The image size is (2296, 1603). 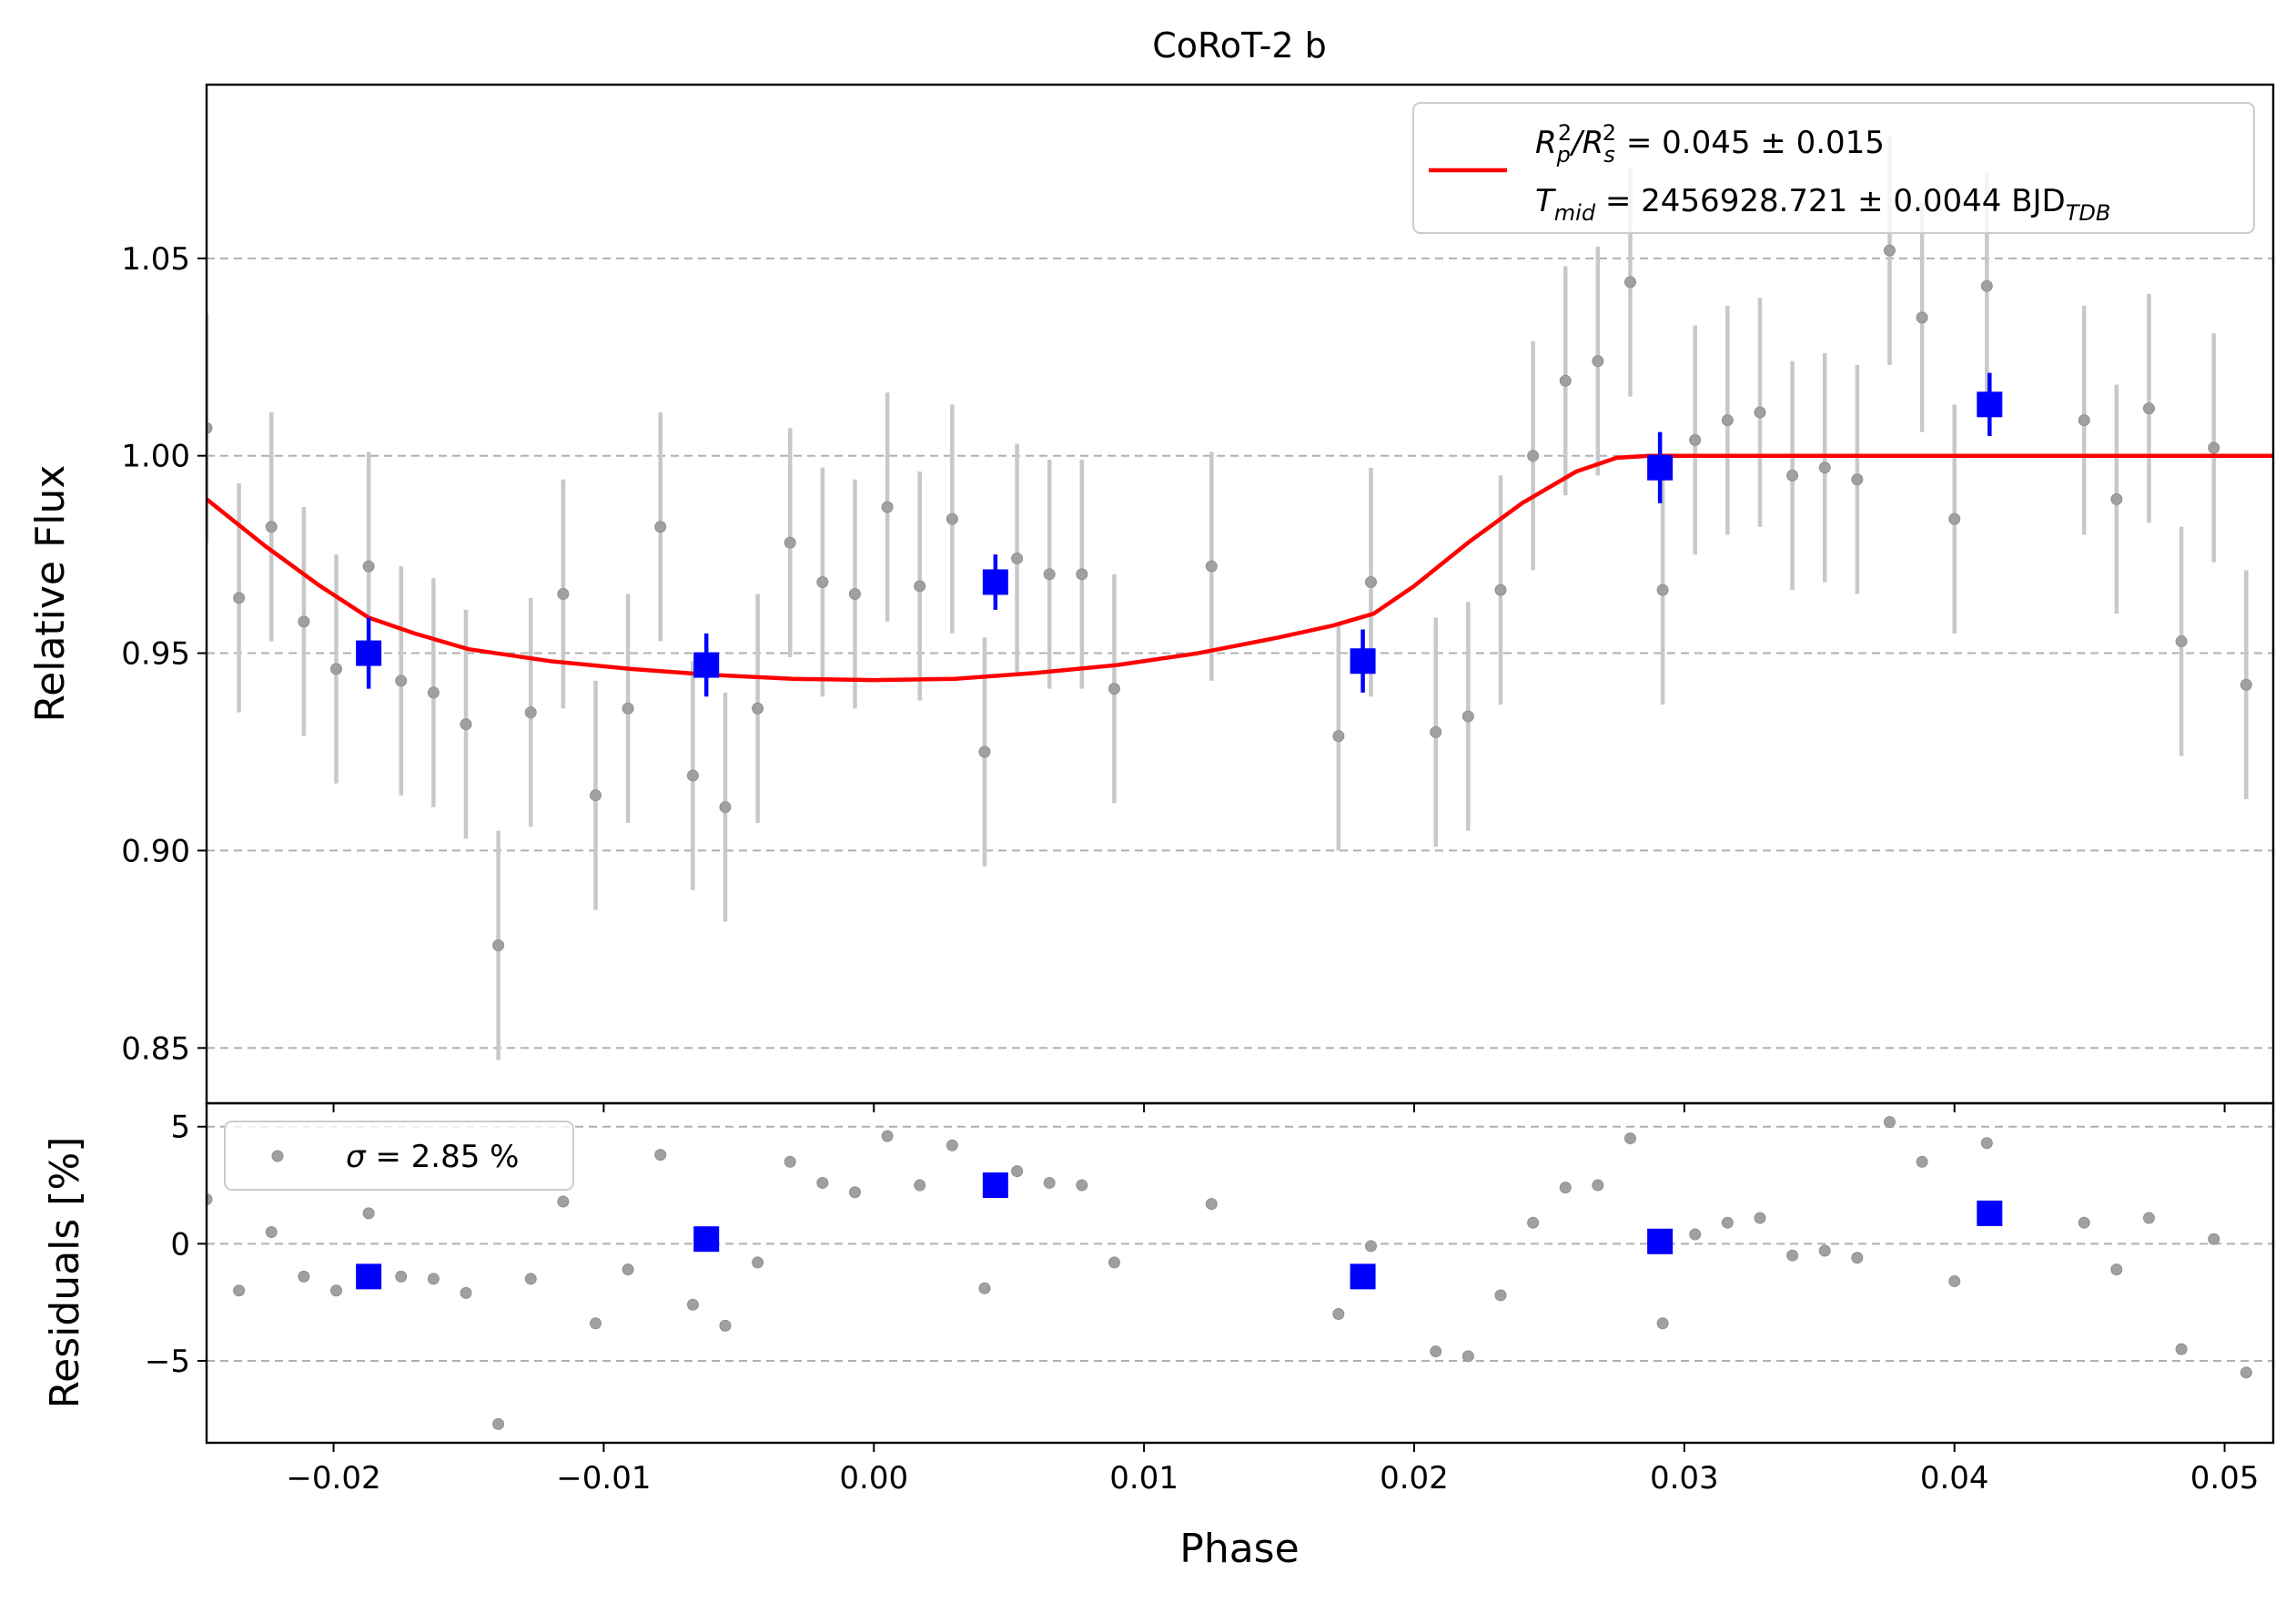 What do you see at coordinates (1751, 143) in the screenshot?
I see `legend-depth-value: = 0.045 ± 0.015` at bounding box center [1751, 143].